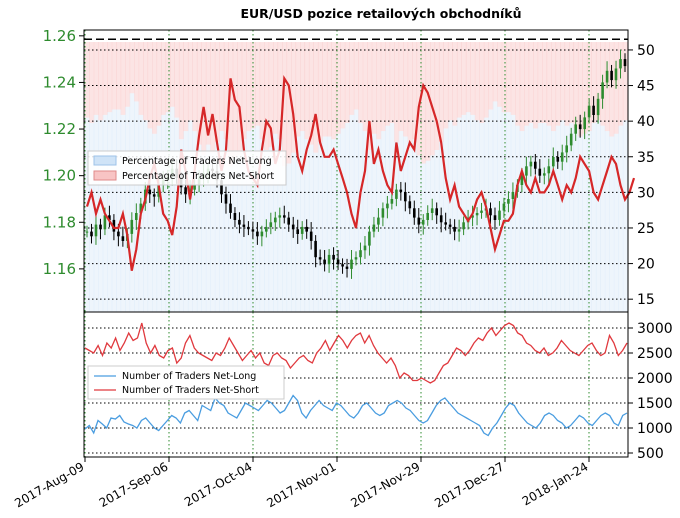  What do you see at coordinates (380, 13) in the screenshot?
I see `chart-title: EUR/USD pozice retailových obchodníků` at bounding box center [380, 13].